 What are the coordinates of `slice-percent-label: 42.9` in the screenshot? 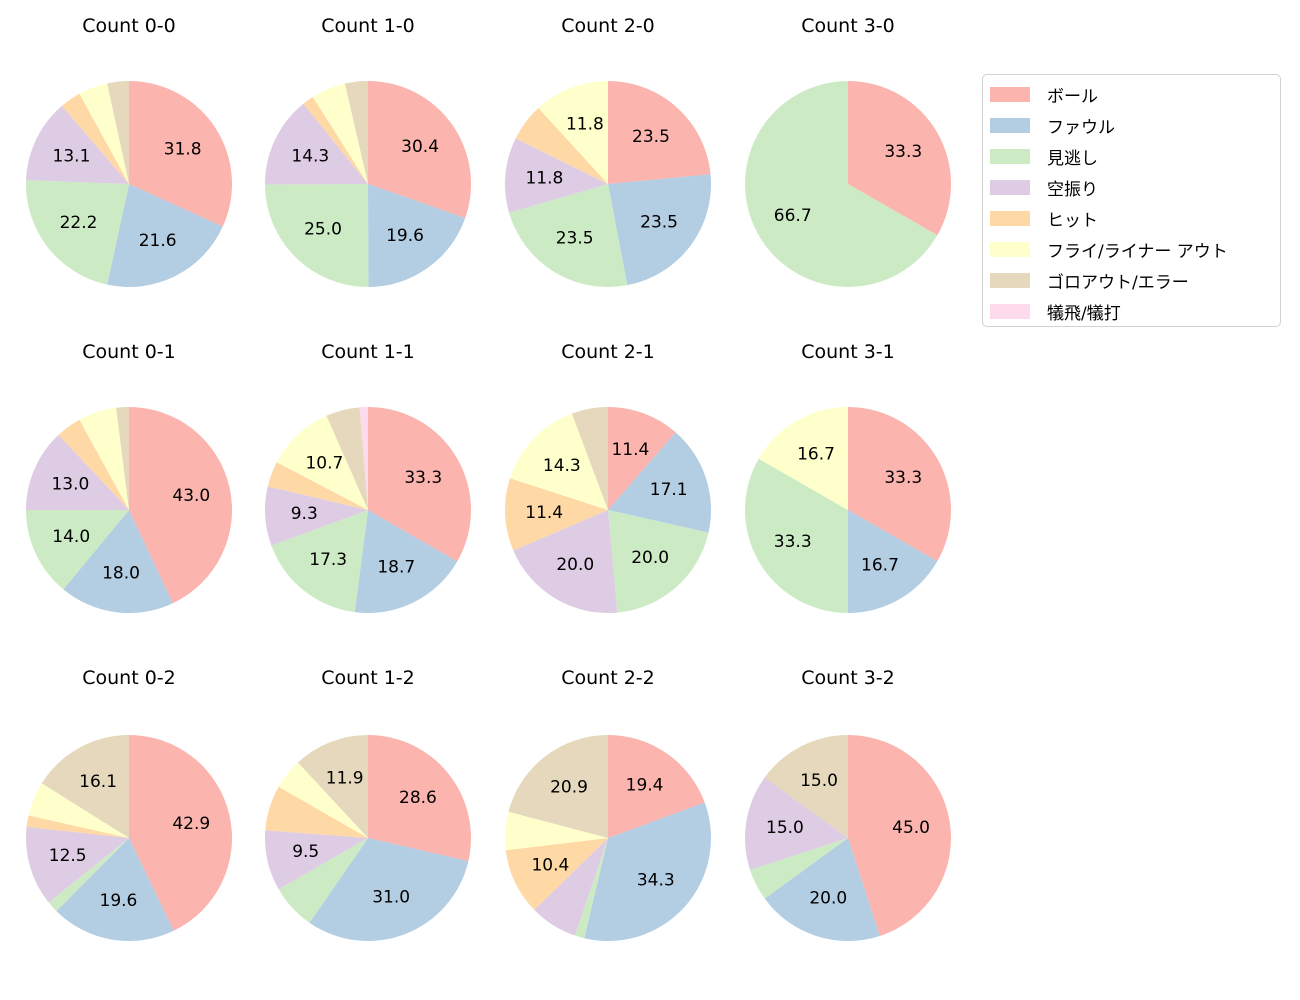 It's located at (191, 824).